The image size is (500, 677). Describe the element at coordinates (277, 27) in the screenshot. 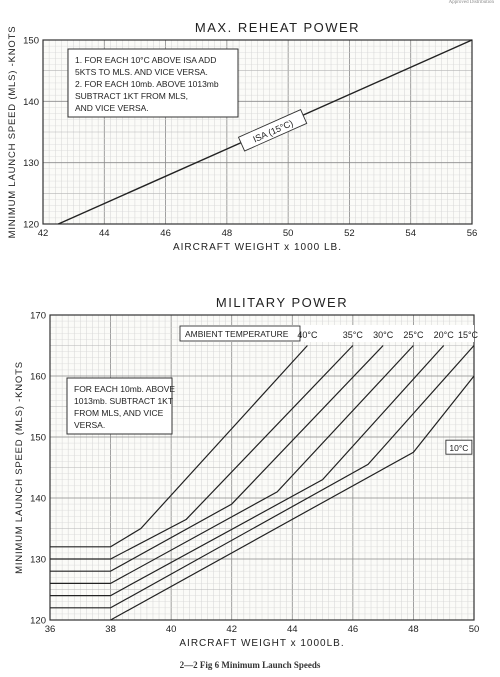

I see `chart-title: MAX. REHEAT POWER` at that location.